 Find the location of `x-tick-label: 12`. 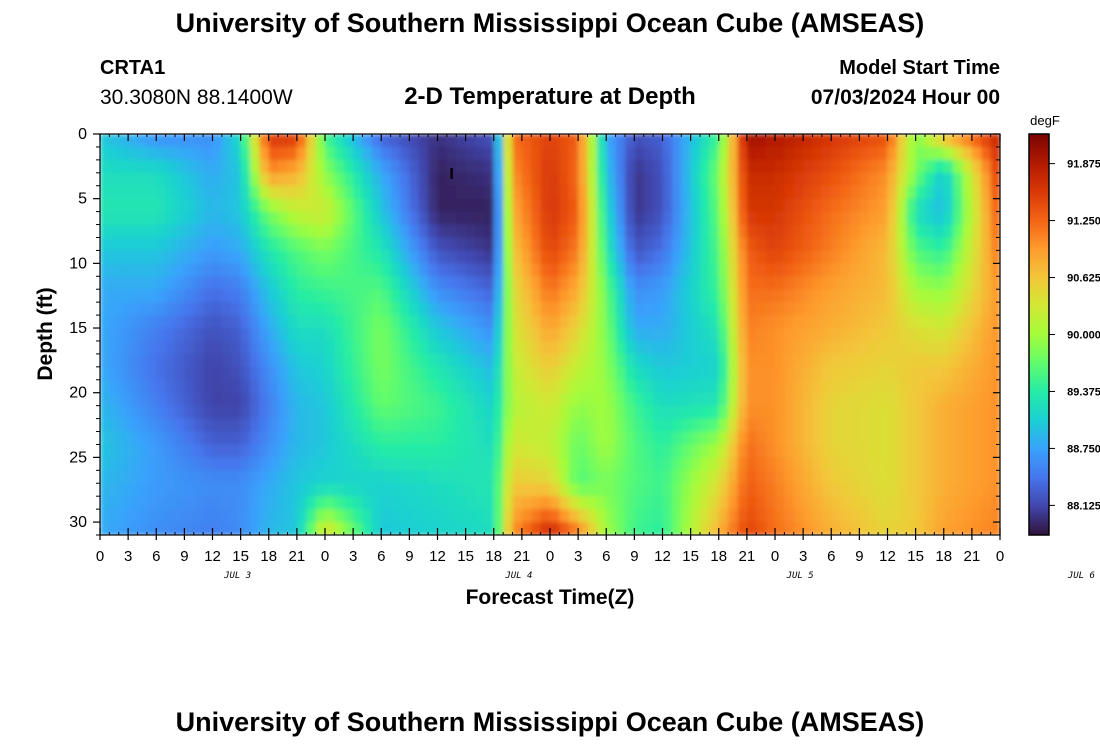

x-tick-label: 12 is located at coordinates (662, 556).